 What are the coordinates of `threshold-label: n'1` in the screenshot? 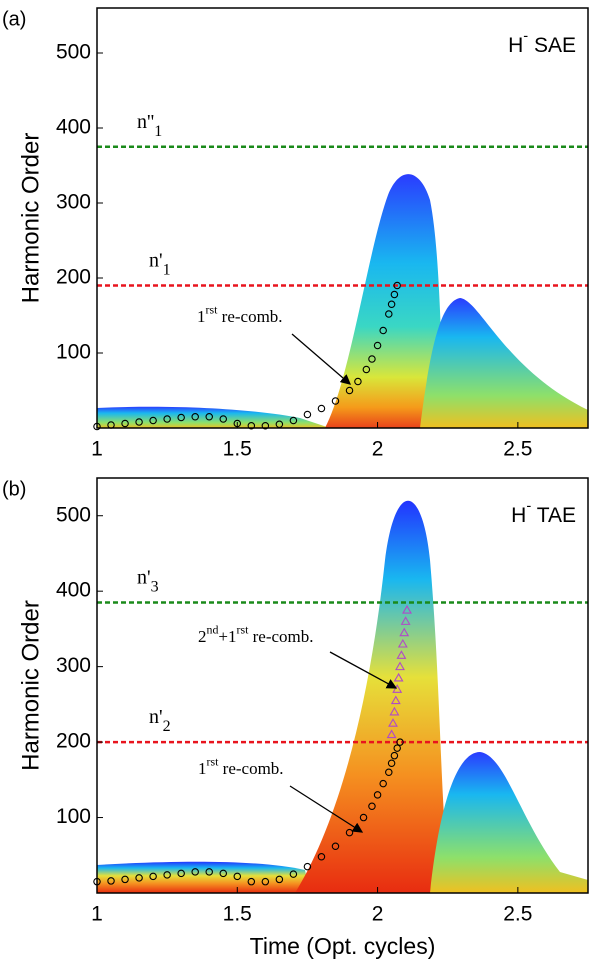 It's located at (160, 263).